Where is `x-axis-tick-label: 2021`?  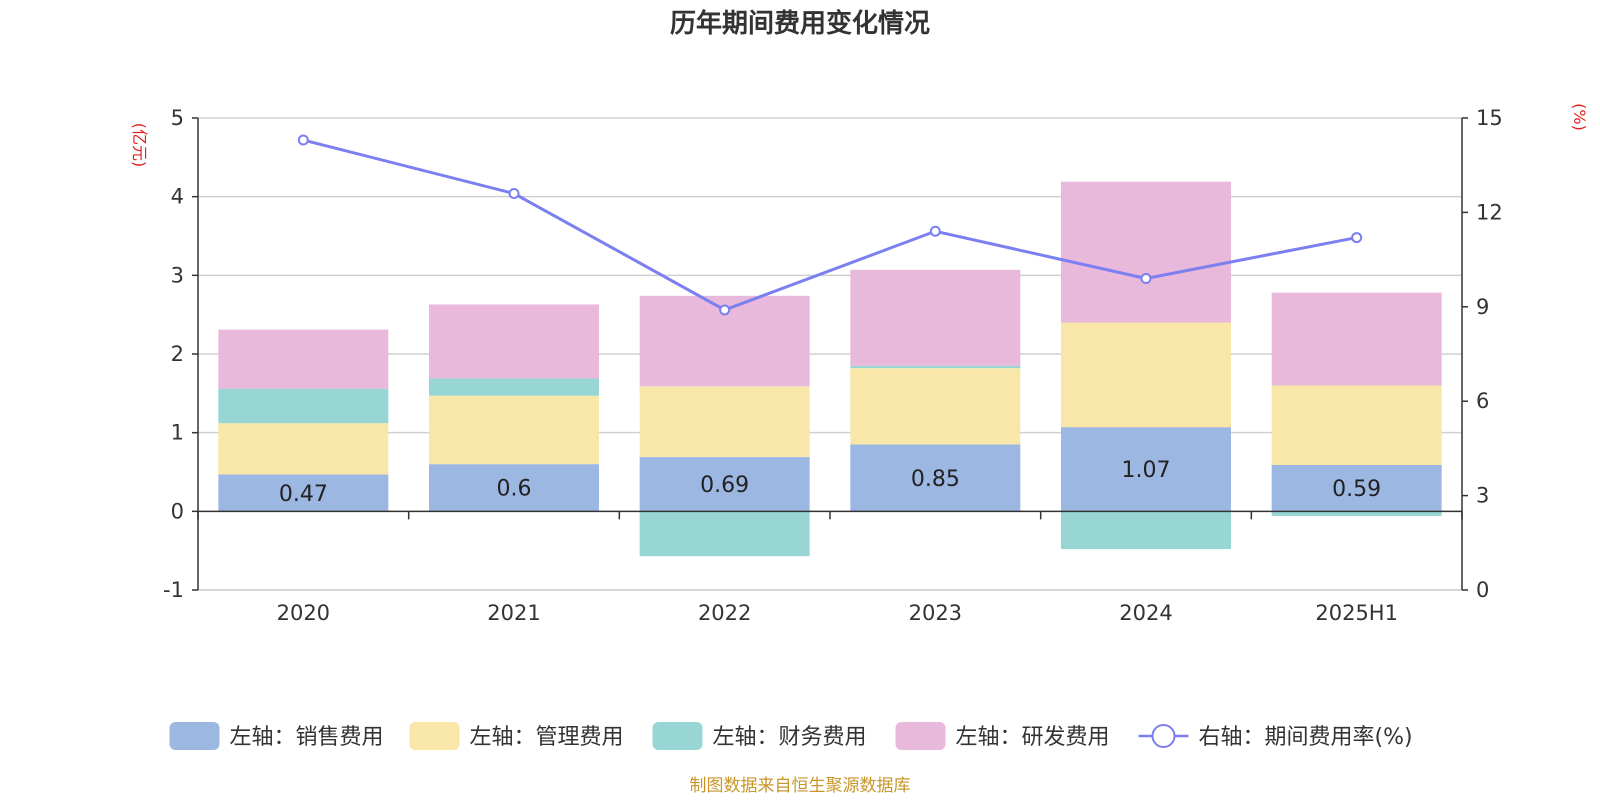
x-axis-tick-label: 2021 is located at coordinates (513, 613).